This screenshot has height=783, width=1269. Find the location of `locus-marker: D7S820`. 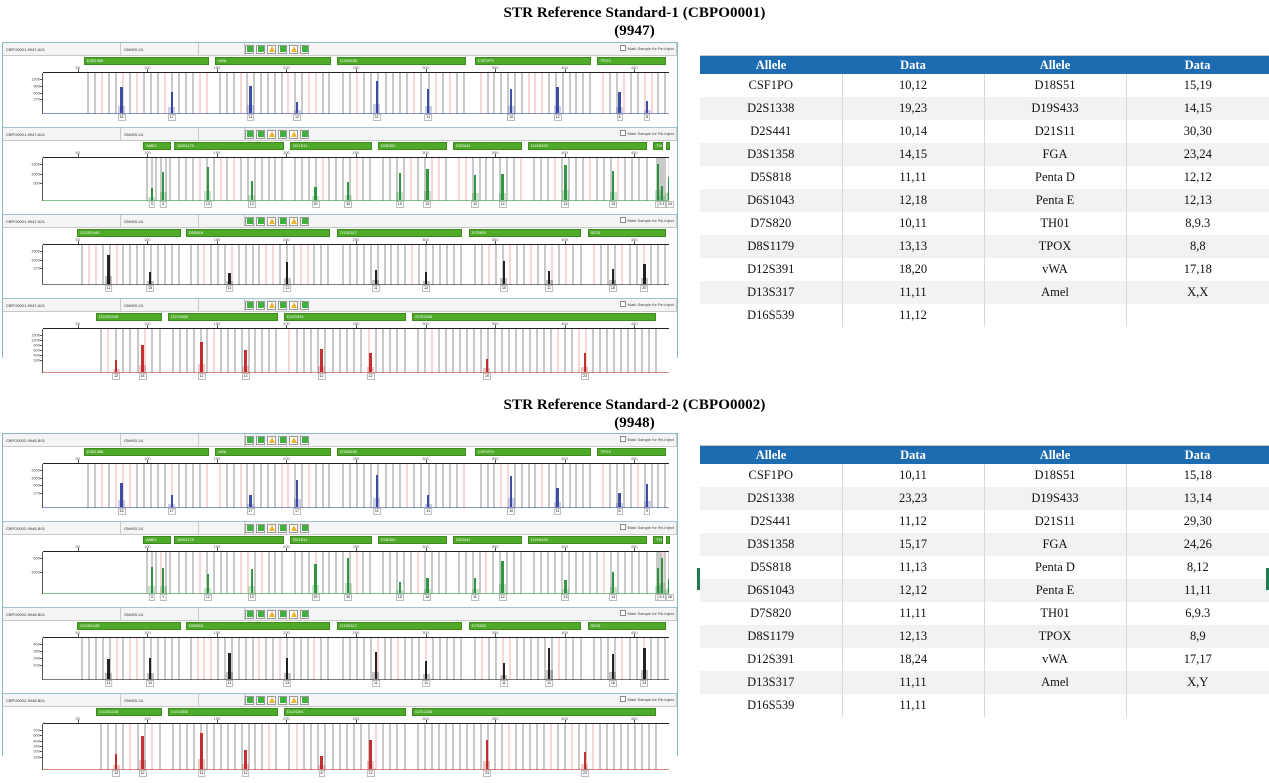

locus-marker: D7S820 is located at coordinates (525, 233).